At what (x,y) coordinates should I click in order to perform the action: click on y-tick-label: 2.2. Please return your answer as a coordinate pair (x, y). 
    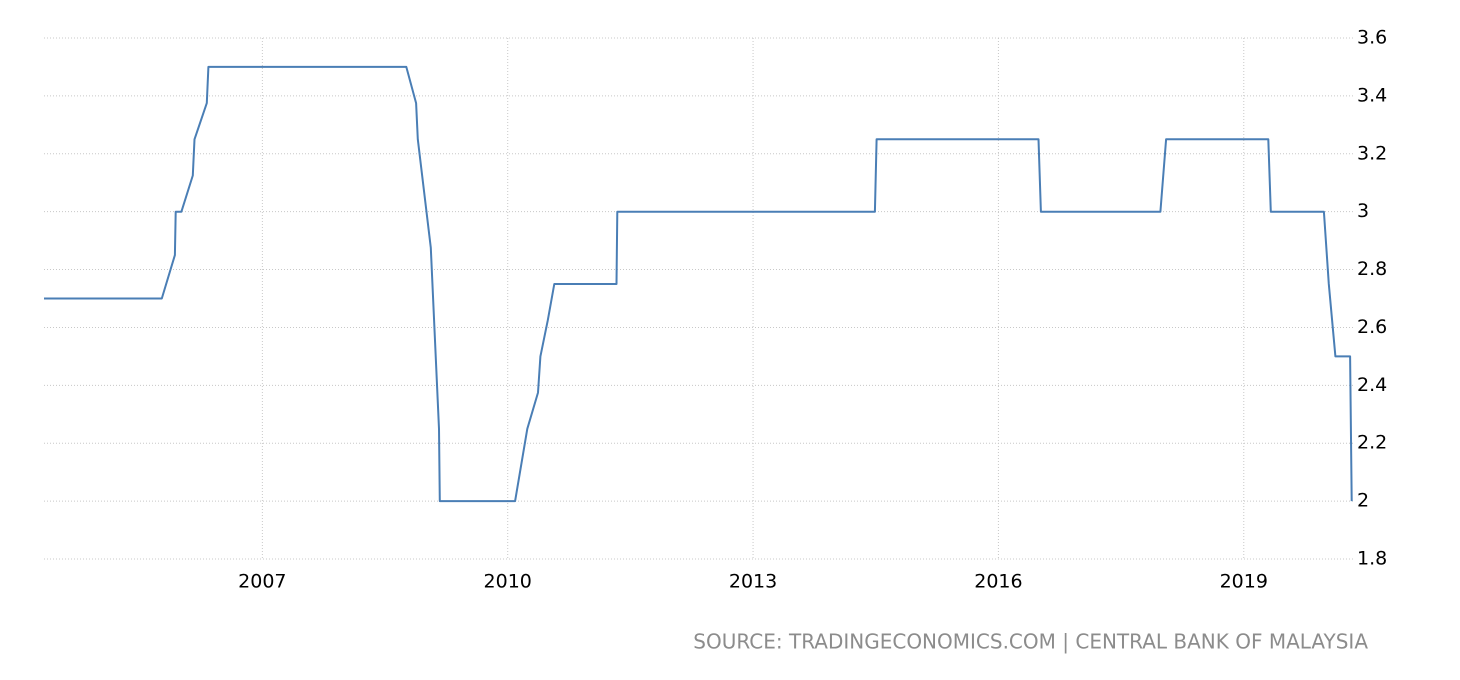
    Looking at the image, I should click on (1372, 443).